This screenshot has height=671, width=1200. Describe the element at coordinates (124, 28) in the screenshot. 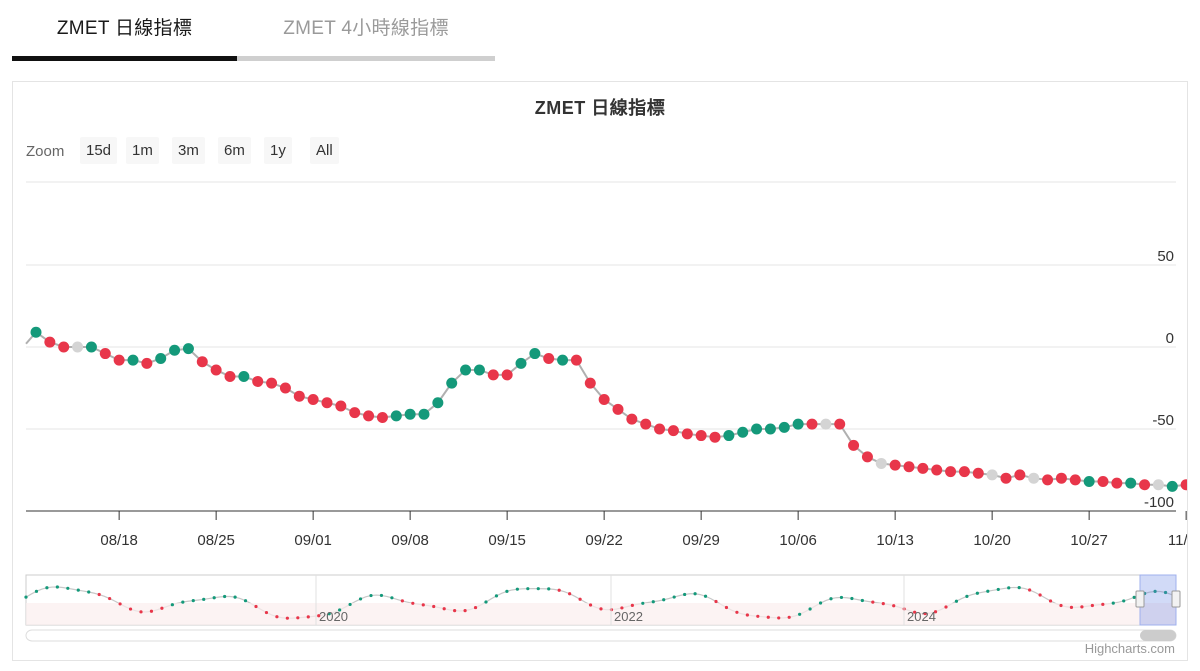

I see `tab-daily-indicator: ZMET 日線指標` at that location.